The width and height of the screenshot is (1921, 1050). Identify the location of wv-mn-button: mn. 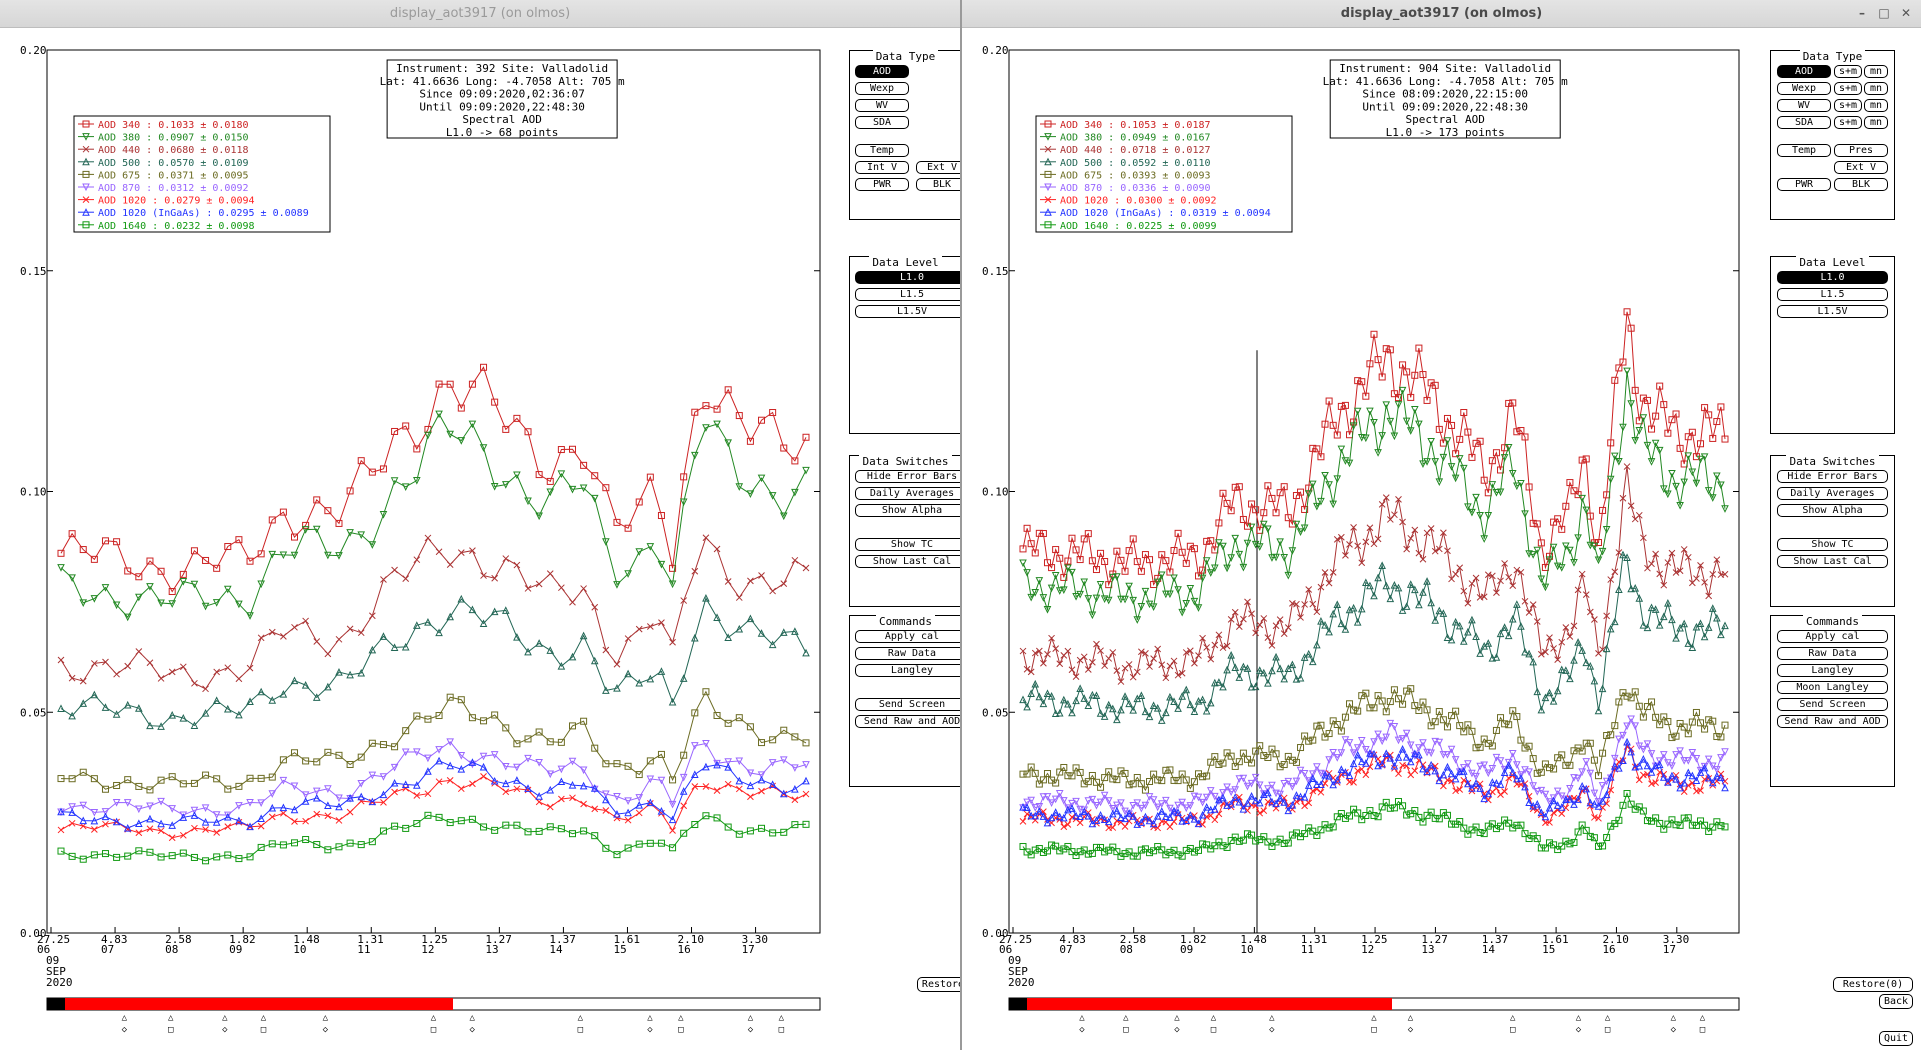
(1876, 105).